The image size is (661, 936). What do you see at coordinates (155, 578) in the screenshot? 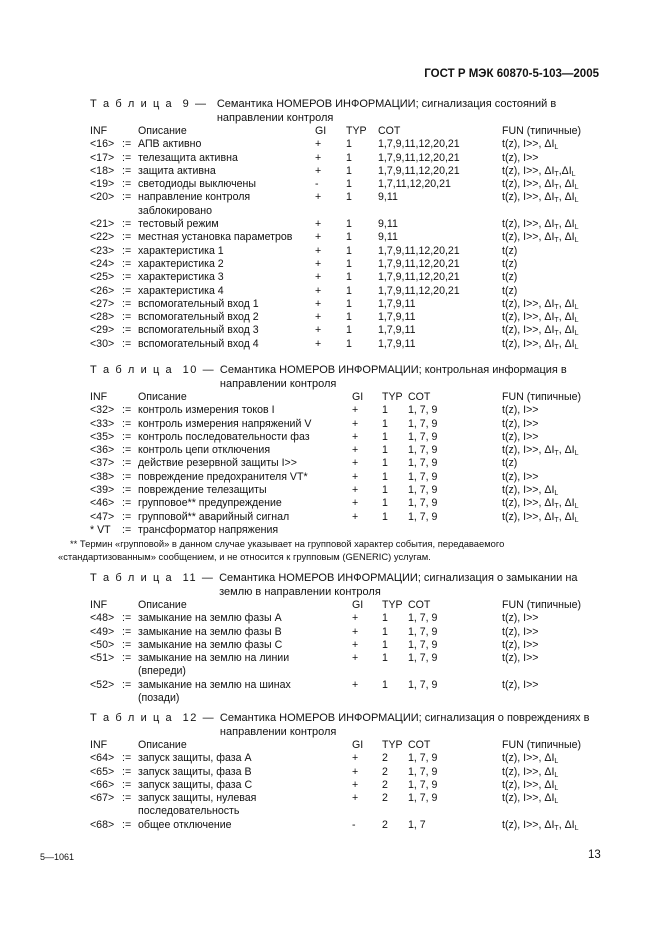
I see `table-label: Т а б л и ц а 11 —` at bounding box center [155, 578].